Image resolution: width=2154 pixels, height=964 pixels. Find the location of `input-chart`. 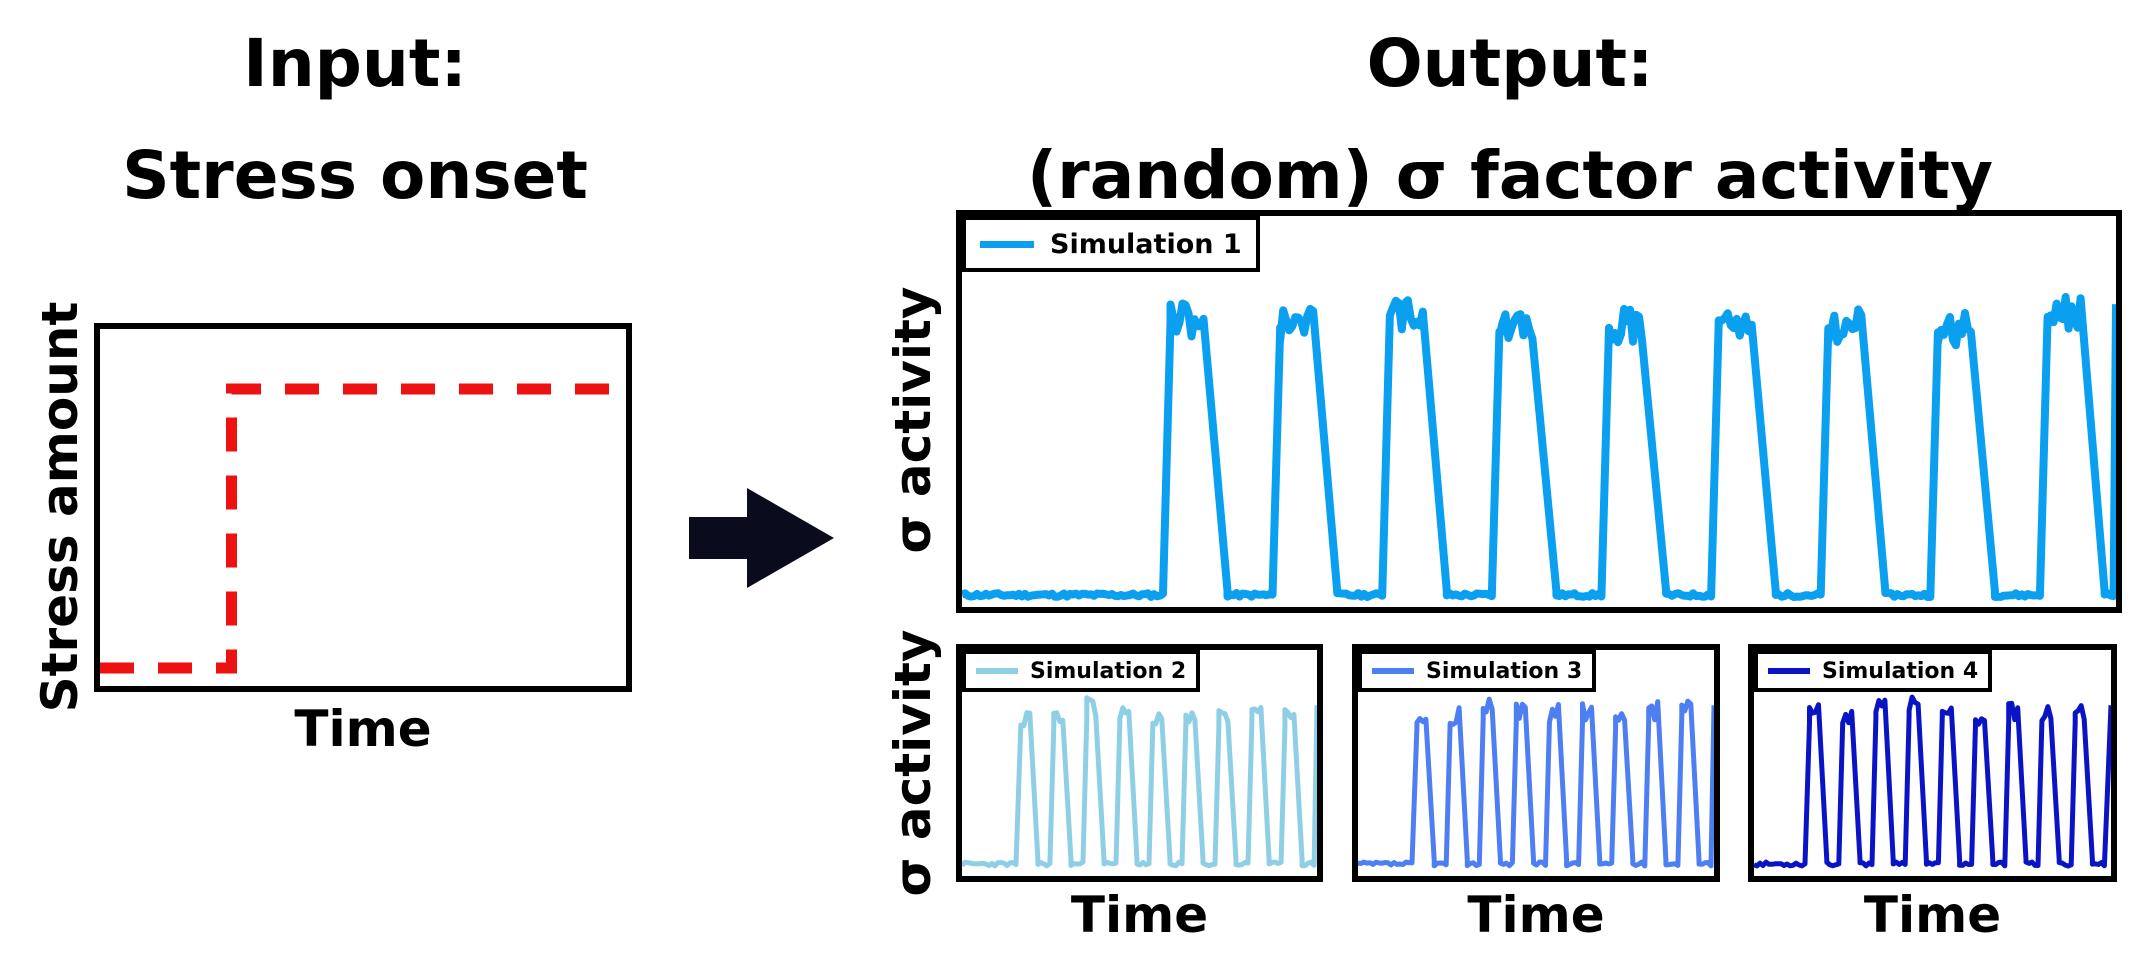

input-chart is located at coordinates (363, 507).